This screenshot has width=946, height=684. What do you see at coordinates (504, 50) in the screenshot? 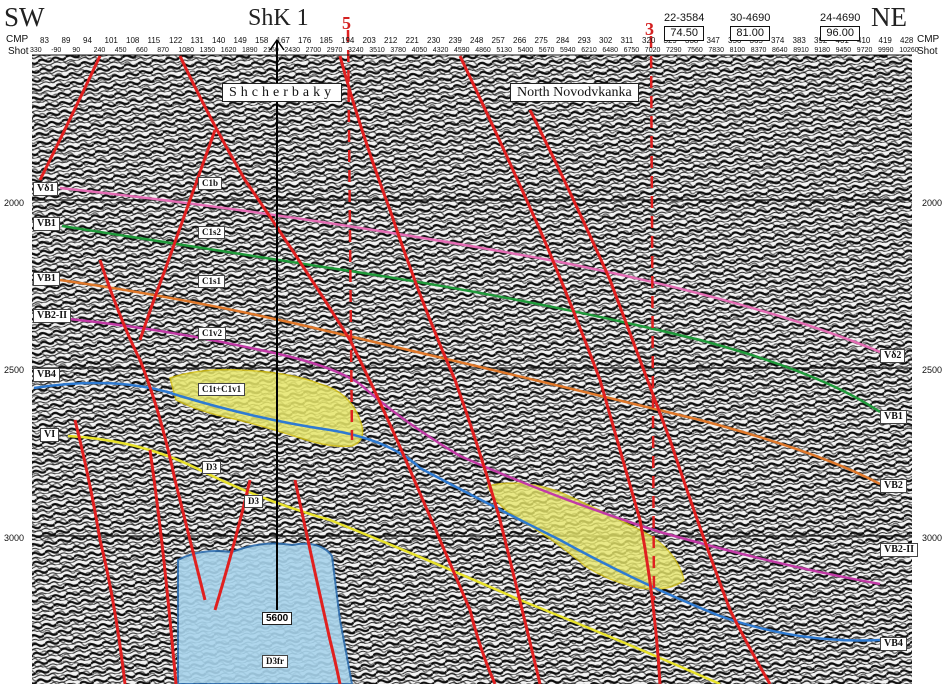
I see `shot-value: 5130` at bounding box center [504, 50].